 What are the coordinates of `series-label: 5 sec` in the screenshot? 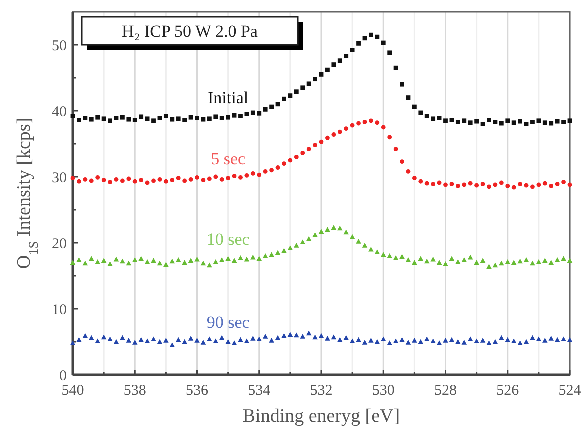 It's located at (228, 158).